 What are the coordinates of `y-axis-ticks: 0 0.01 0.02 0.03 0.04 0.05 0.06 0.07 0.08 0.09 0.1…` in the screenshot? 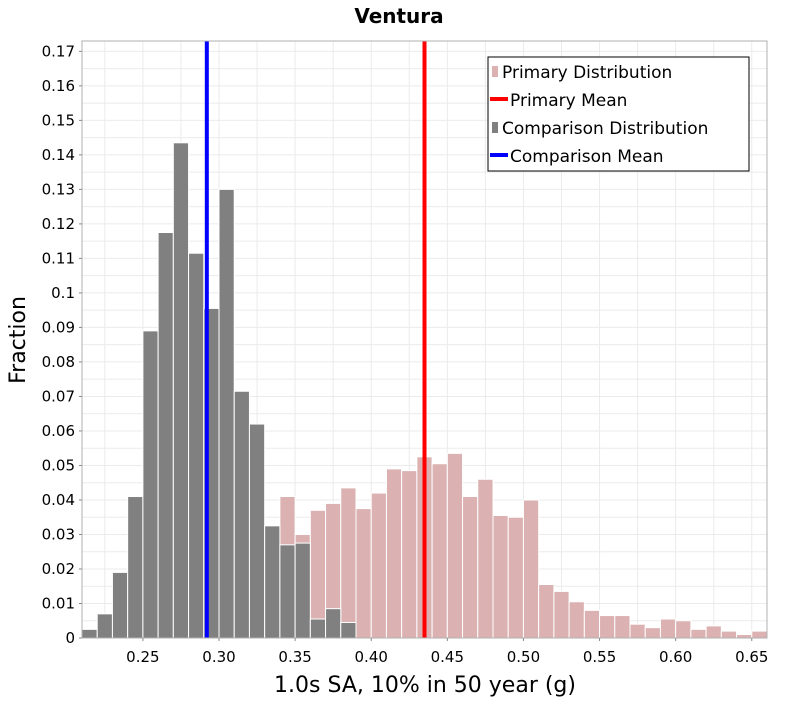 It's located at (62, 344).